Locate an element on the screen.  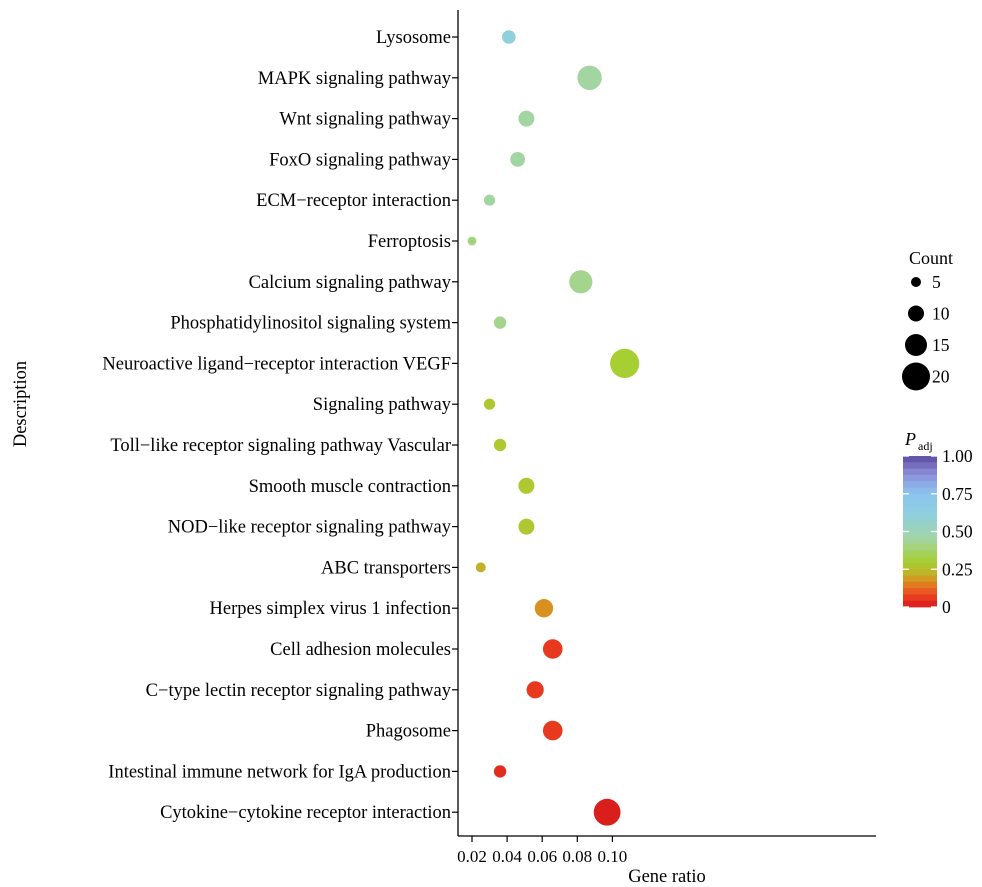
category-label: NOD−like receptor signaling pathway is located at coordinates (310, 528).